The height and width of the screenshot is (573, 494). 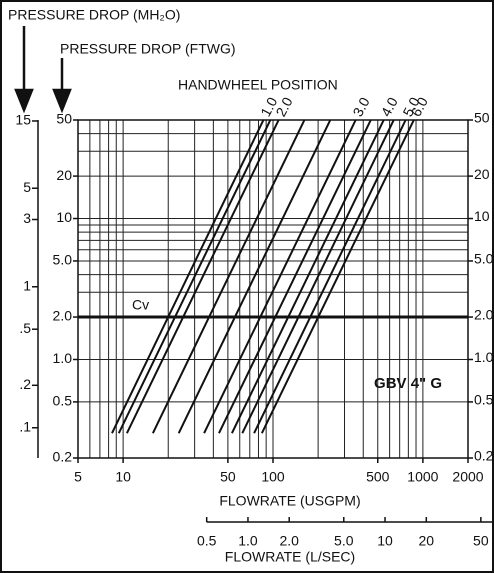 What do you see at coordinates (25, 384) in the screenshot?
I see `y2-tick-label: .2` at bounding box center [25, 384].